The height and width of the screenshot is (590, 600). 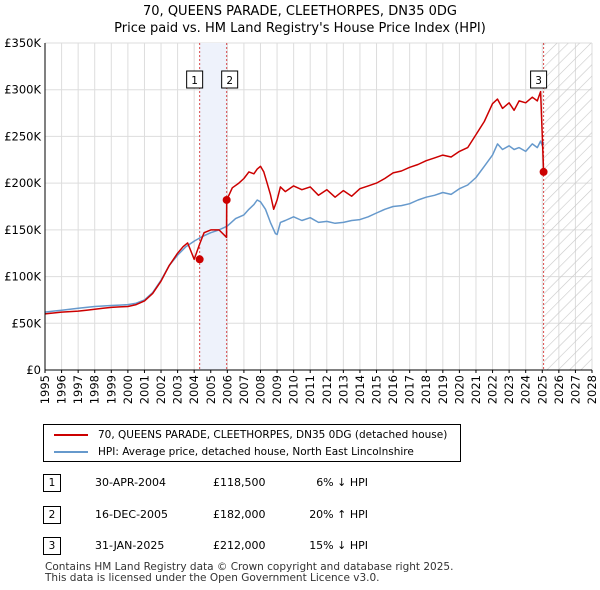 I want to click on transaction-price: £118,500, so click(x=239, y=482).